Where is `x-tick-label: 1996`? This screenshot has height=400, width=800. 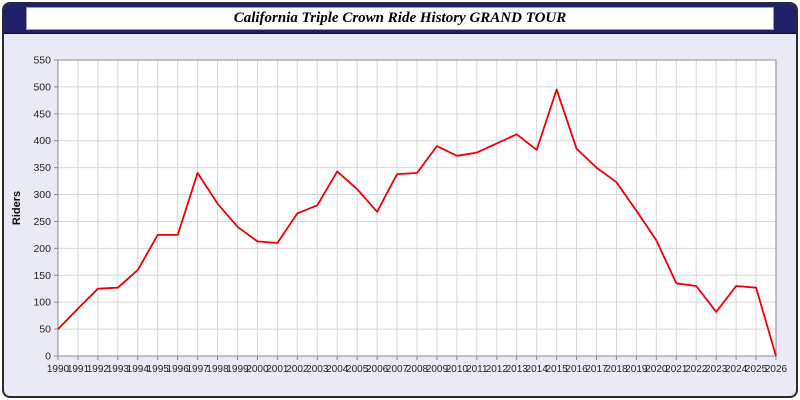 x-tick-label: 1996 is located at coordinates (178, 369).